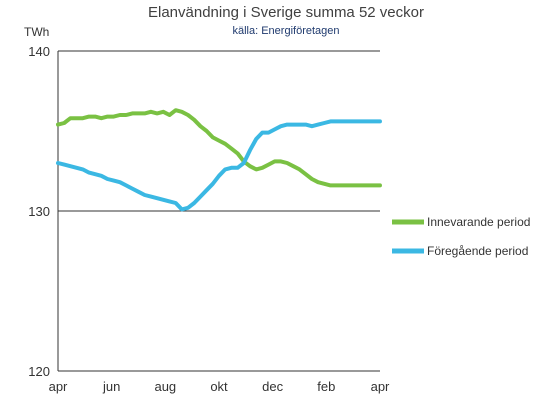 The width and height of the screenshot is (542, 404). I want to click on y-tick-label: 140, so click(39, 51).